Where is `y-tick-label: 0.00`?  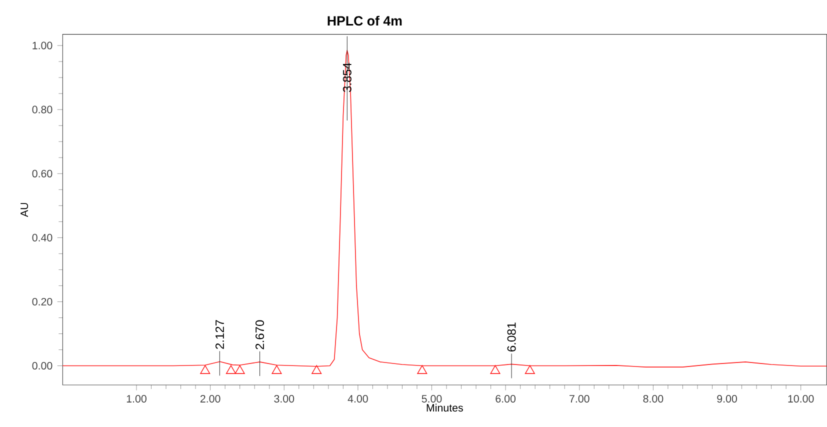 y-tick-label: 0.00 is located at coordinates (42, 366).